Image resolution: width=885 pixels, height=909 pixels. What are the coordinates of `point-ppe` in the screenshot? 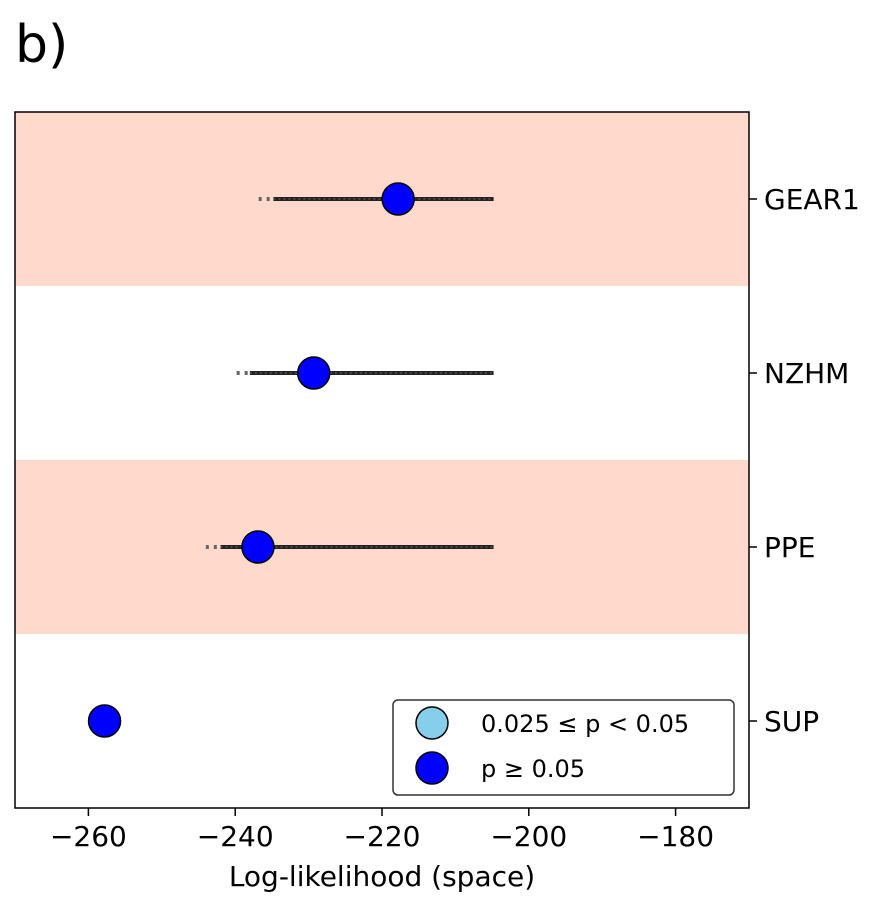 It's located at (258, 547).